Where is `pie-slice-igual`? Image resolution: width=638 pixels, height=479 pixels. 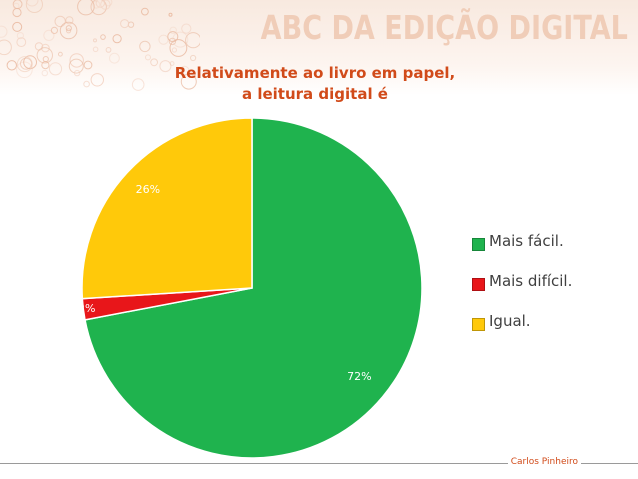 pie-slice-igual is located at coordinates (167, 208).